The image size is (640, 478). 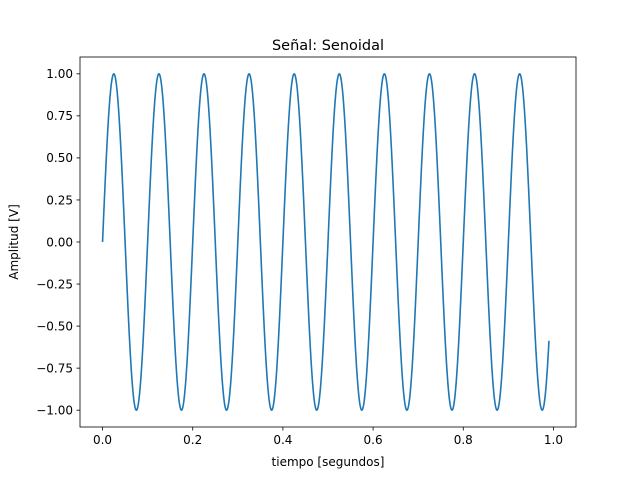 I want to click on y-tick-label: 0.50, so click(x=59, y=158).